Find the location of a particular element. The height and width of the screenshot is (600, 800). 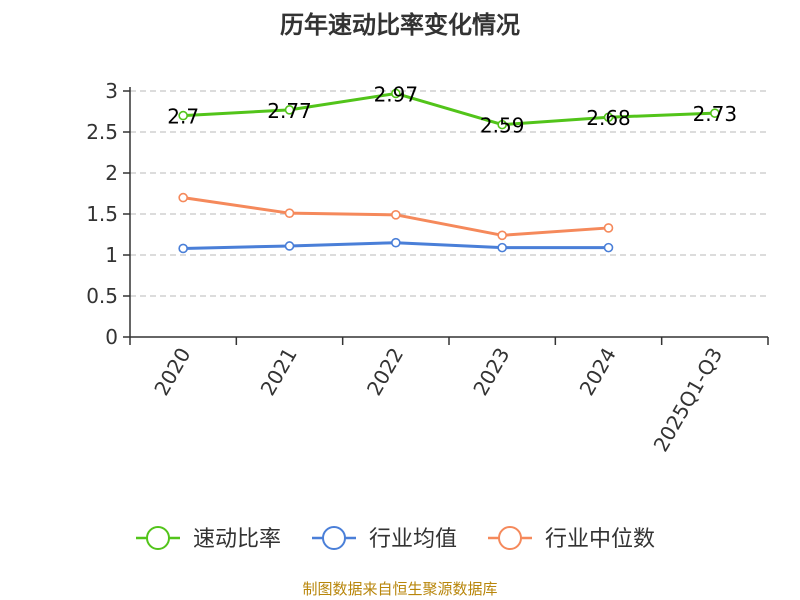

series-line is located at coordinates (449, 109).